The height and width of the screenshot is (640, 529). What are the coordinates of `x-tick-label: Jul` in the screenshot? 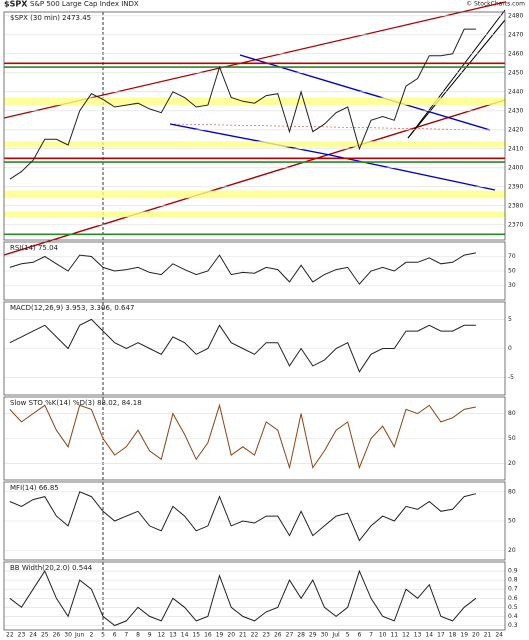 It's located at (335, 635).